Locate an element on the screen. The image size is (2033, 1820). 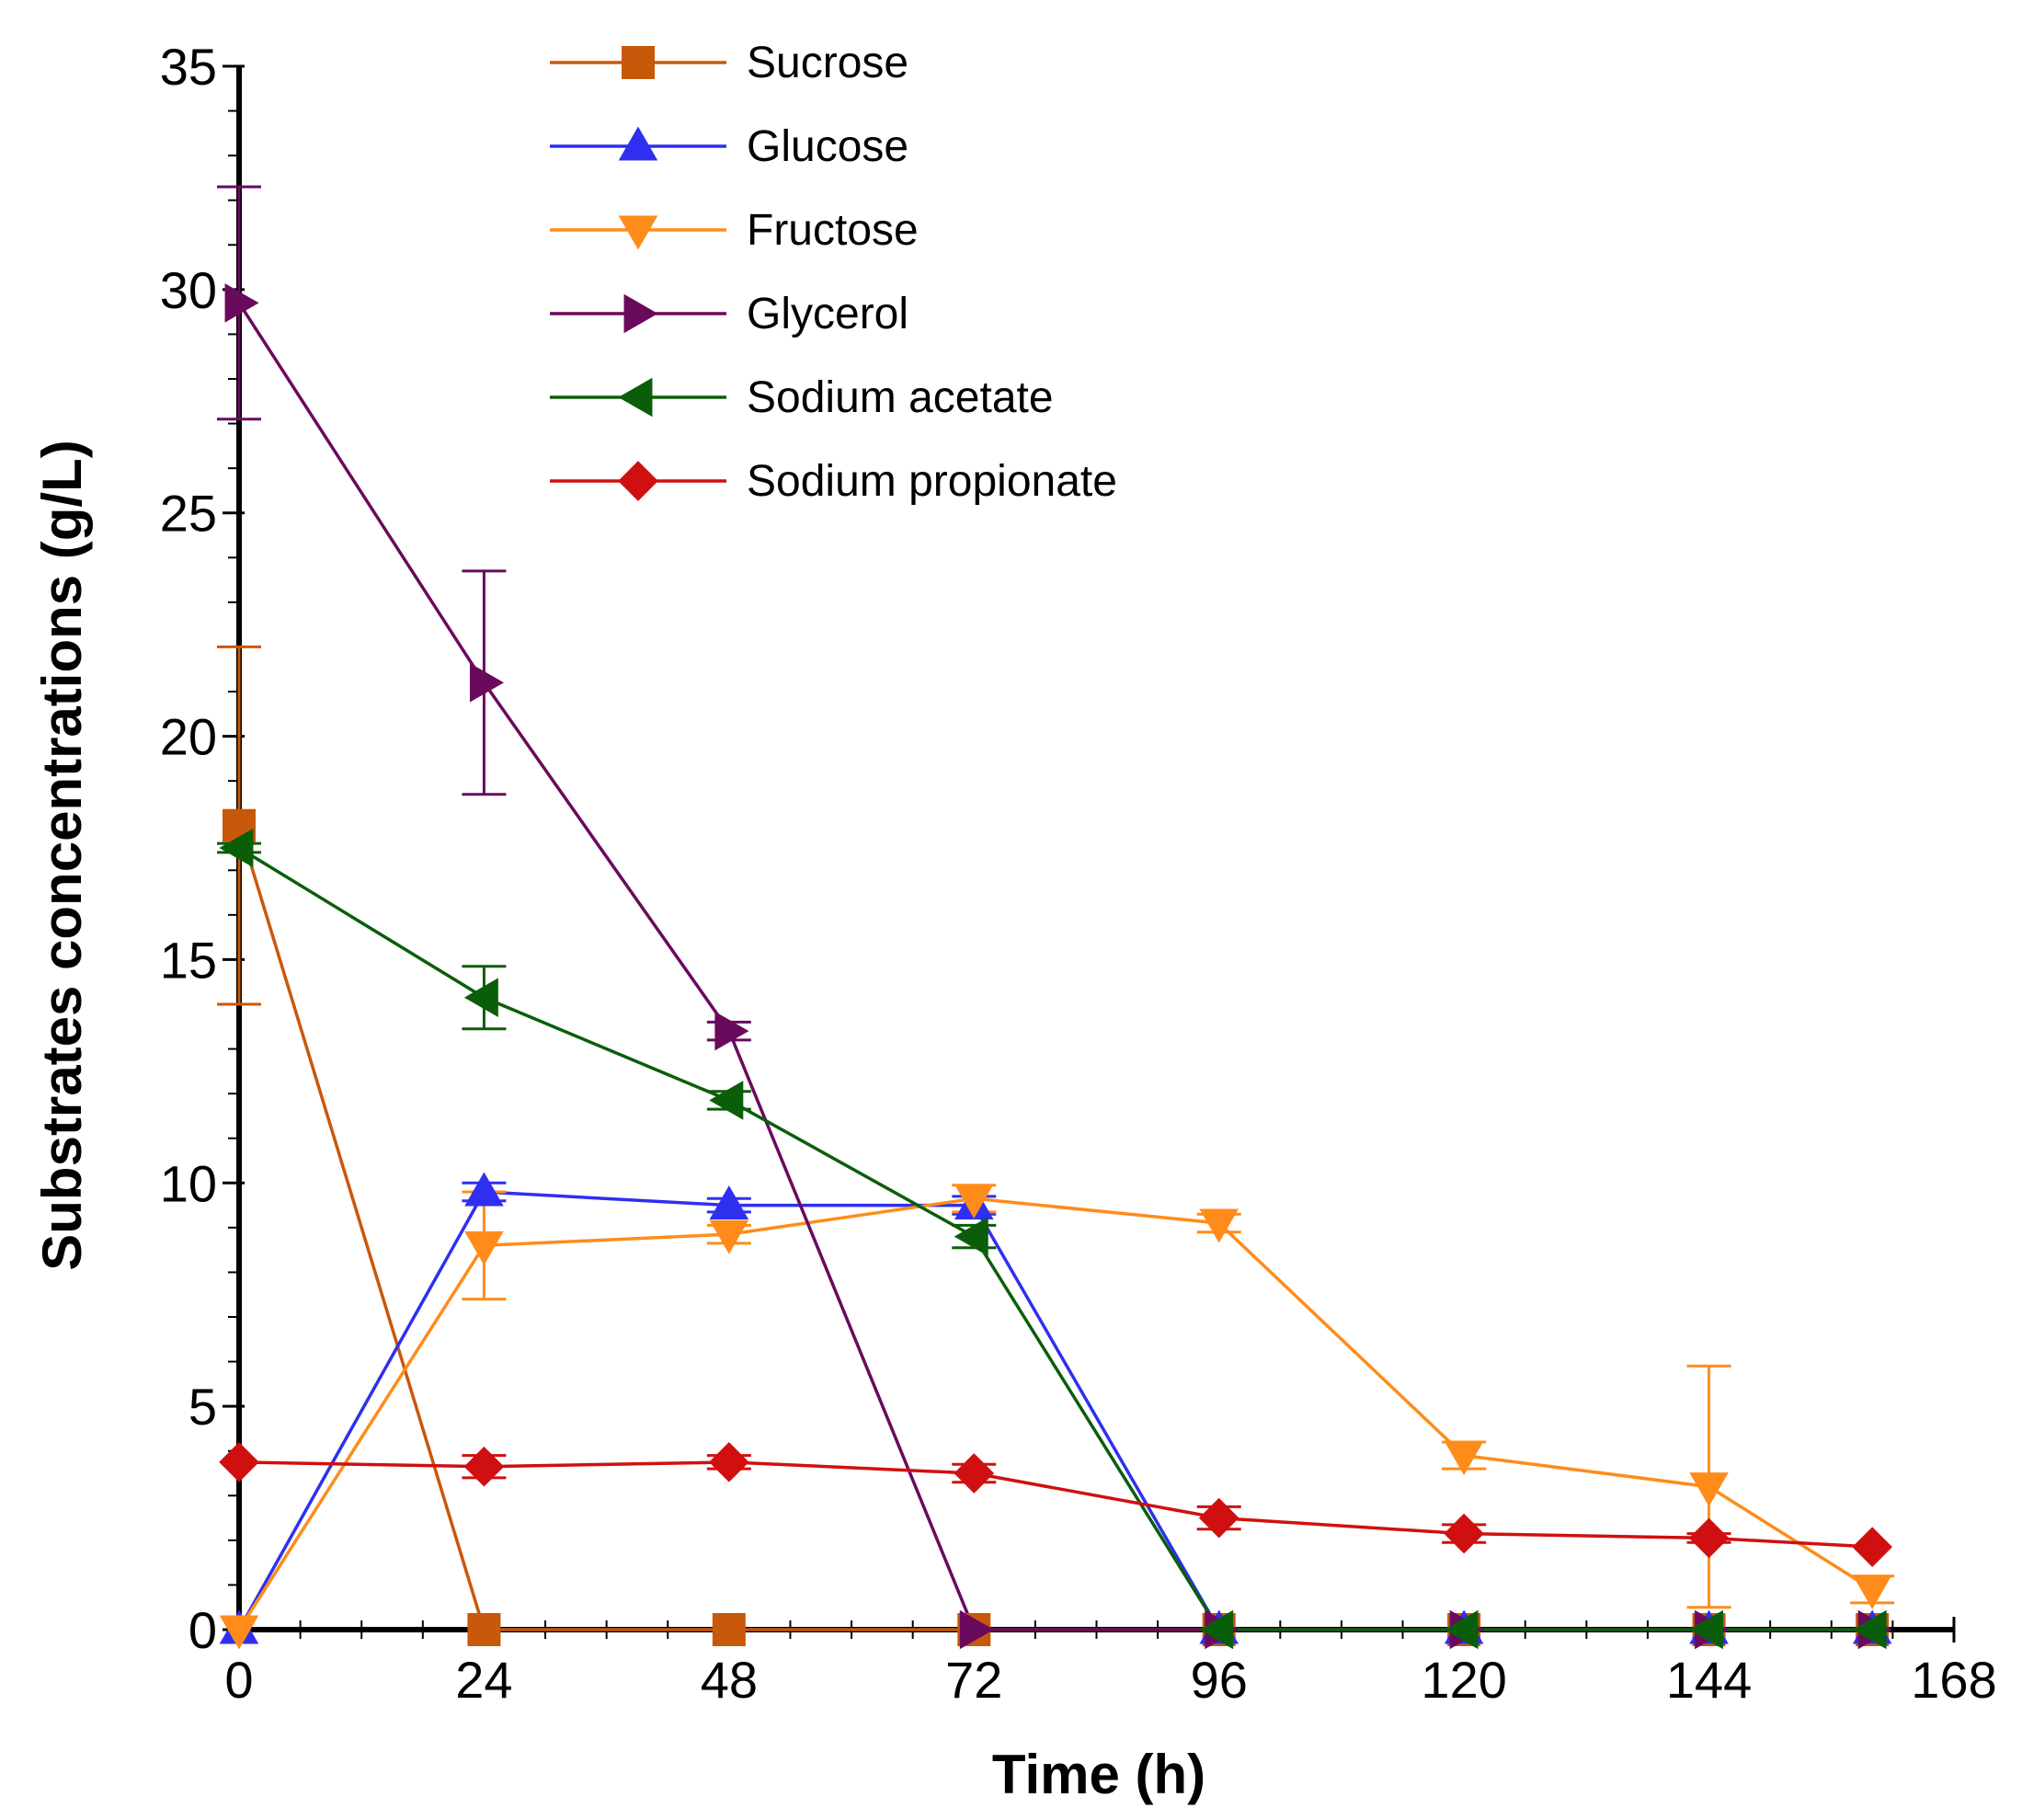
legend-label: Sodium propionate is located at coordinates (932, 481).